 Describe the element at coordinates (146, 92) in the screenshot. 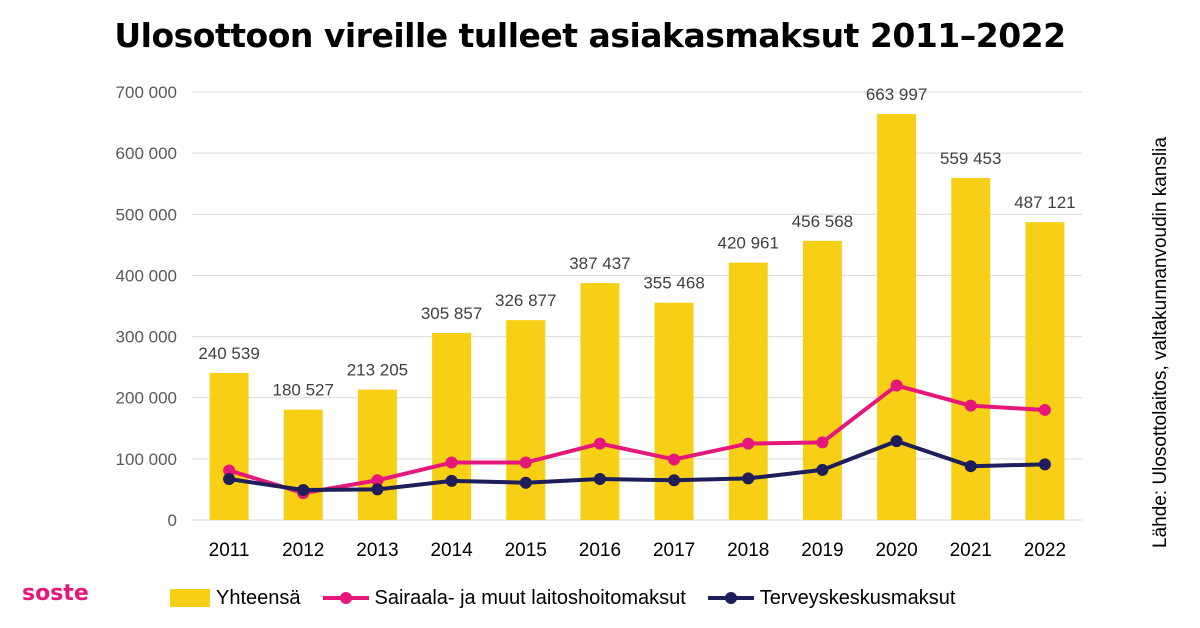

I see `y-tick-label: 700 000` at that location.